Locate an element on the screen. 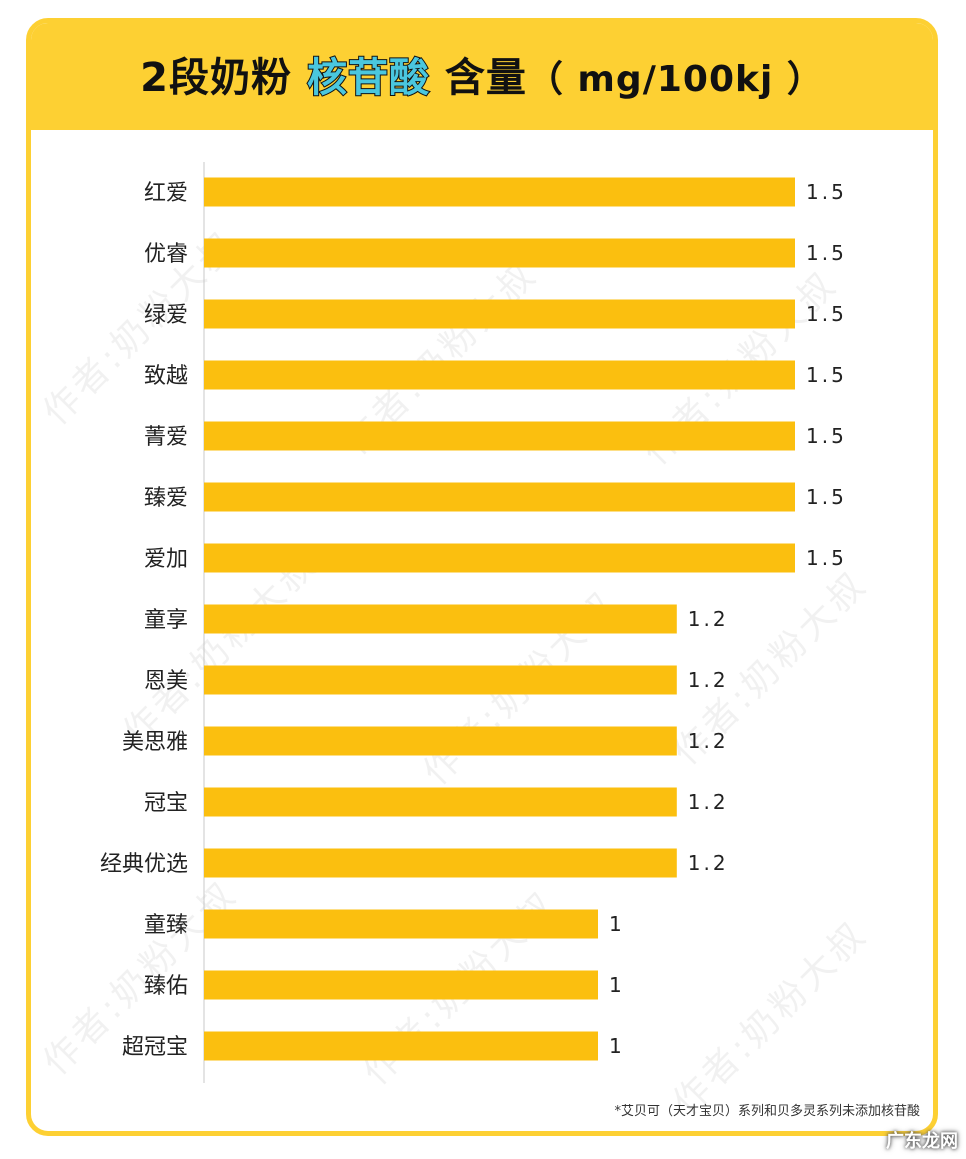 This screenshot has width=966, height=1159. category-label: 菁爱 is located at coordinates (166, 437).